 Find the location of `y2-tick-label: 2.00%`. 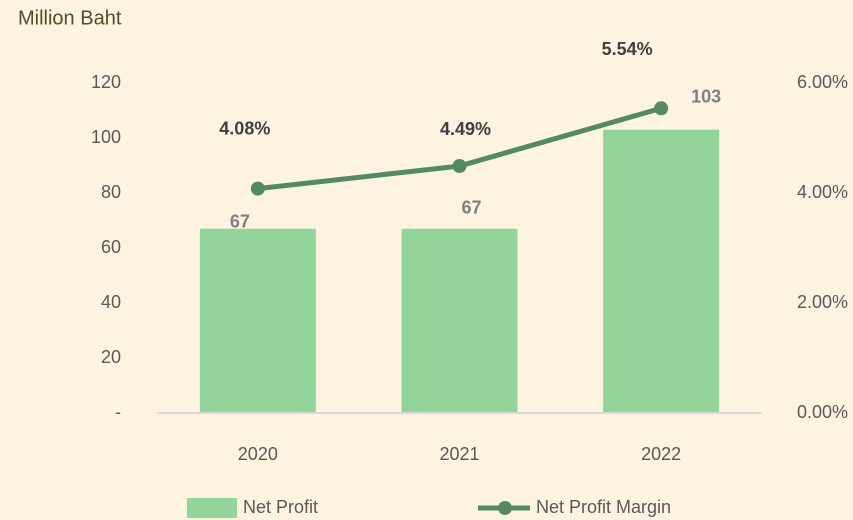

y2-tick-label: 2.00% is located at coordinates (822, 302).